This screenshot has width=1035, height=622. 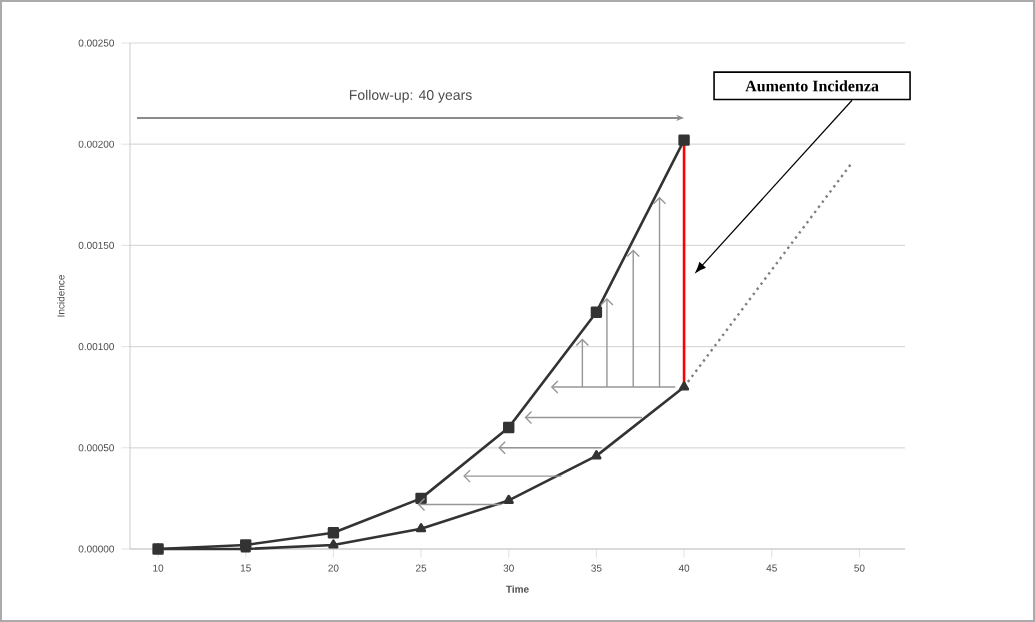 What do you see at coordinates (245, 568) in the screenshot?
I see `x-tick-label: 15` at bounding box center [245, 568].